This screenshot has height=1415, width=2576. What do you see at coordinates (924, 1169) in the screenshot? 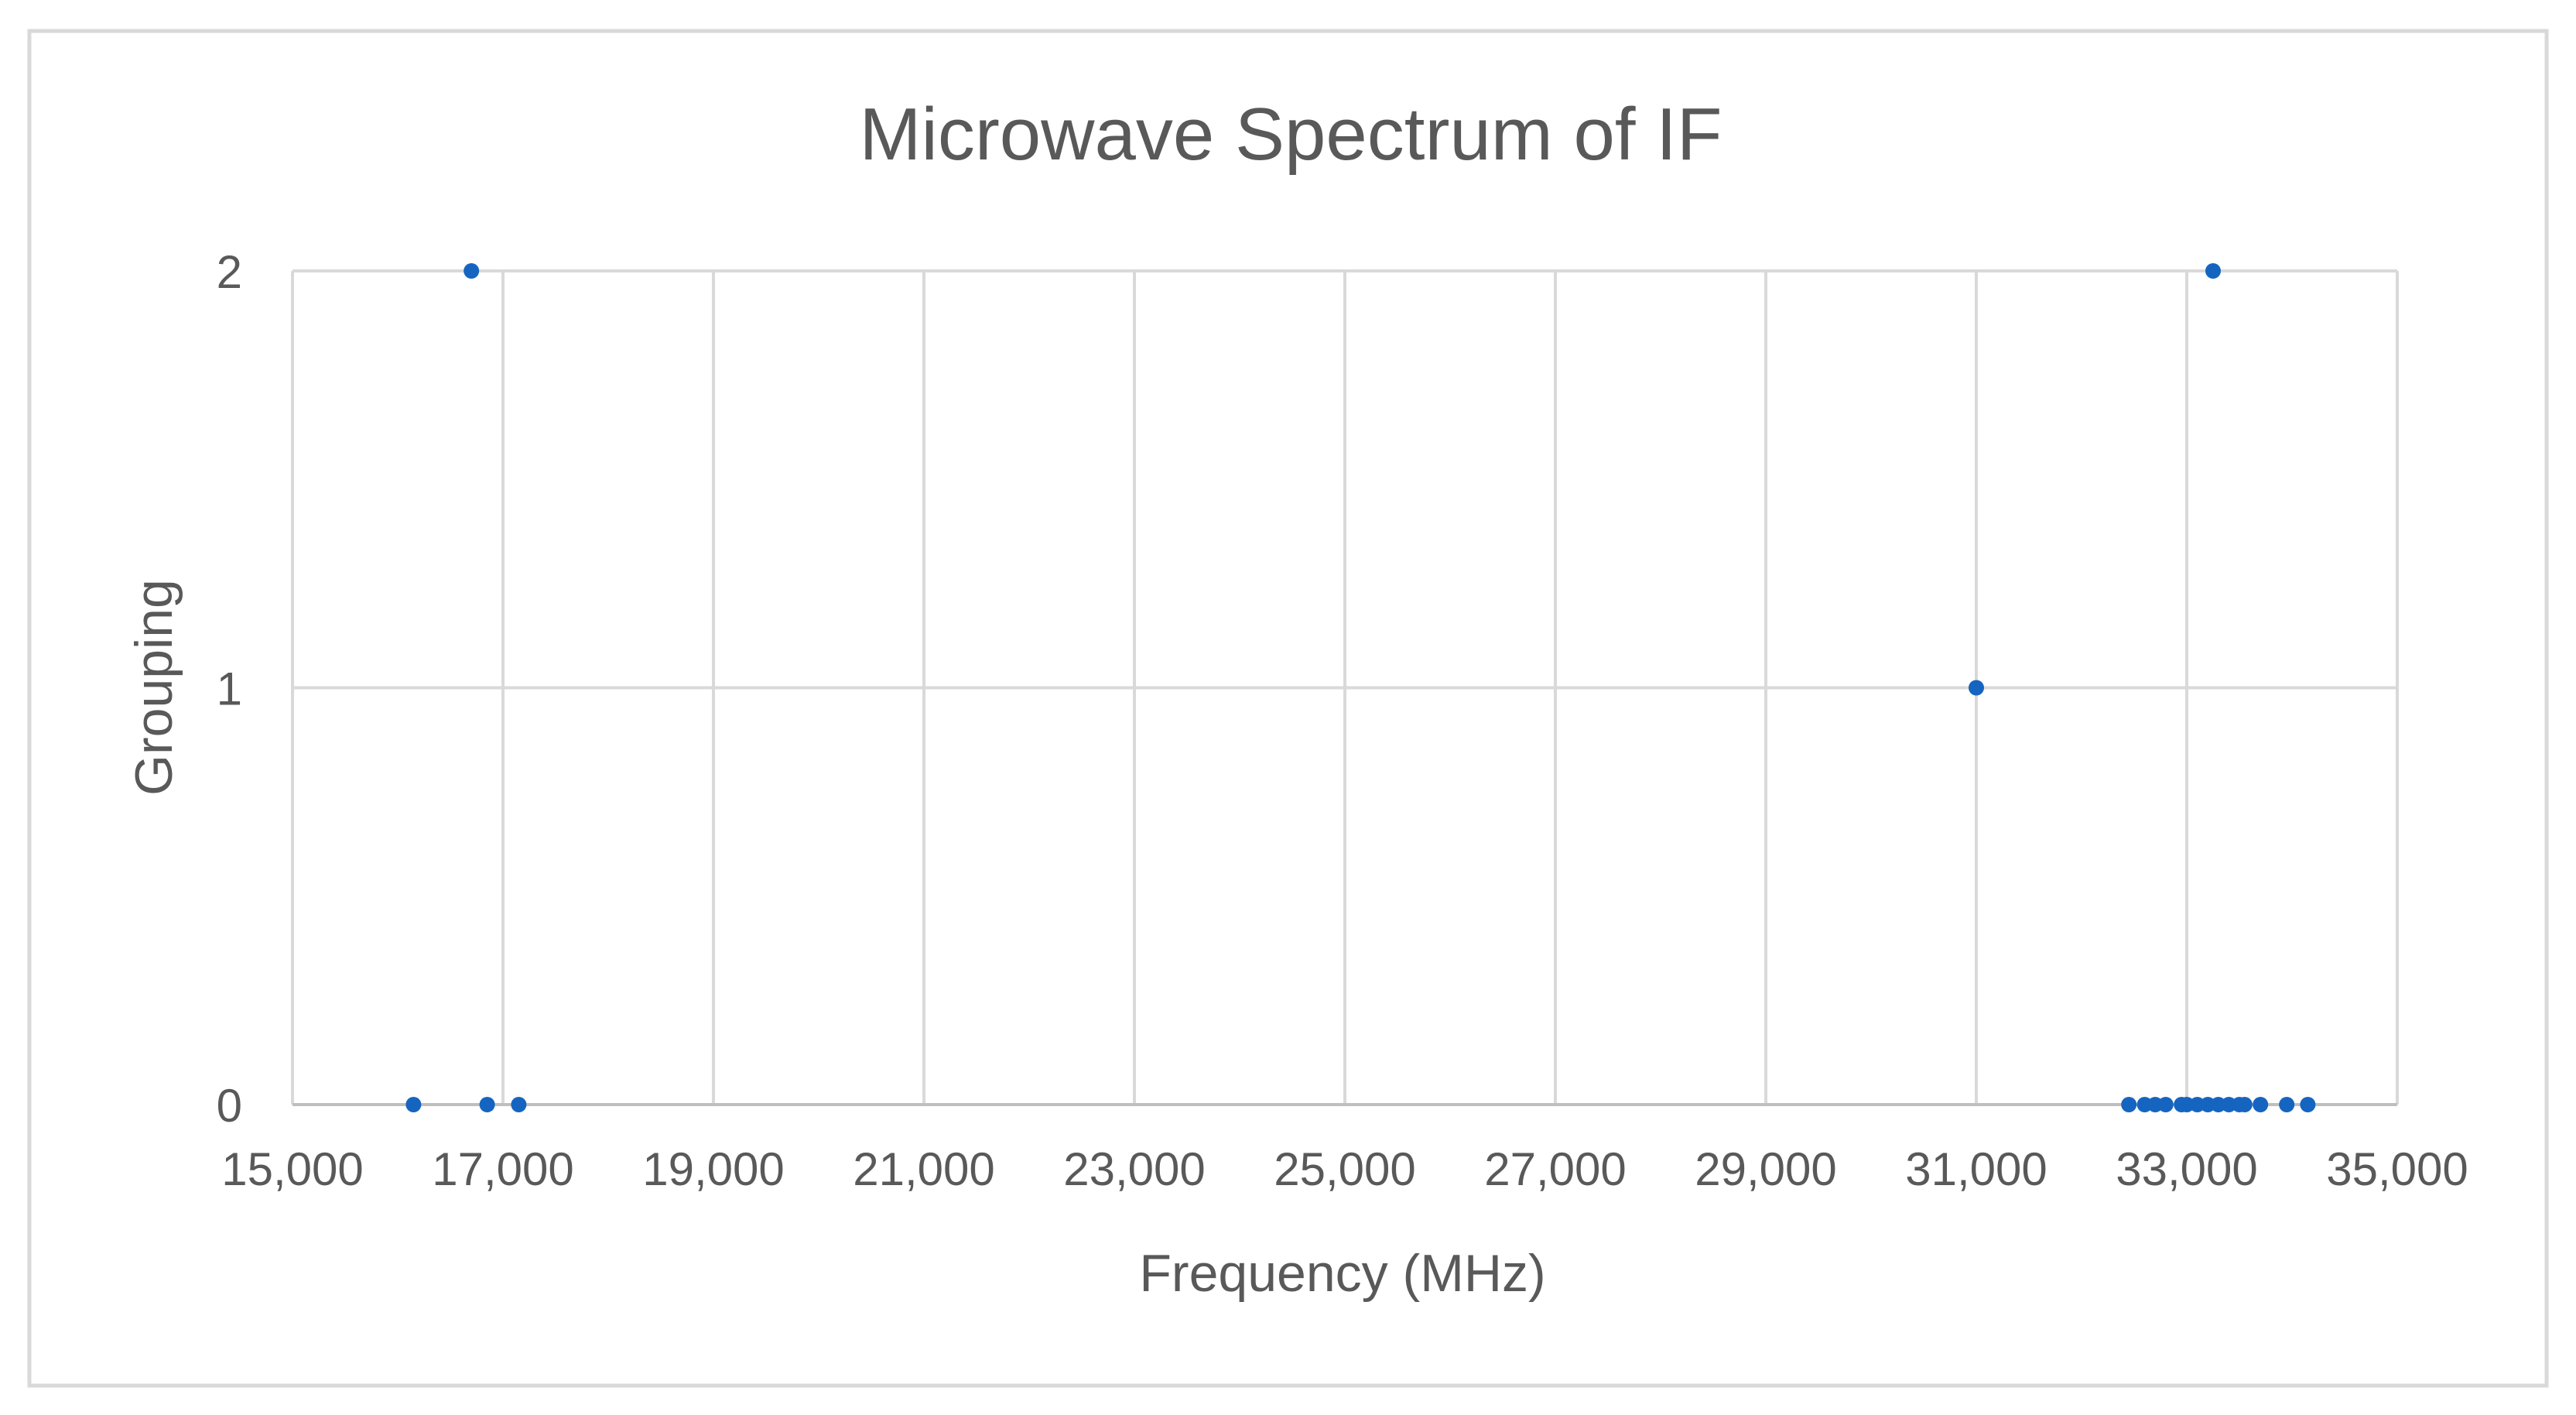
I see `x-tick-label: 21,000` at bounding box center [924, 1169].